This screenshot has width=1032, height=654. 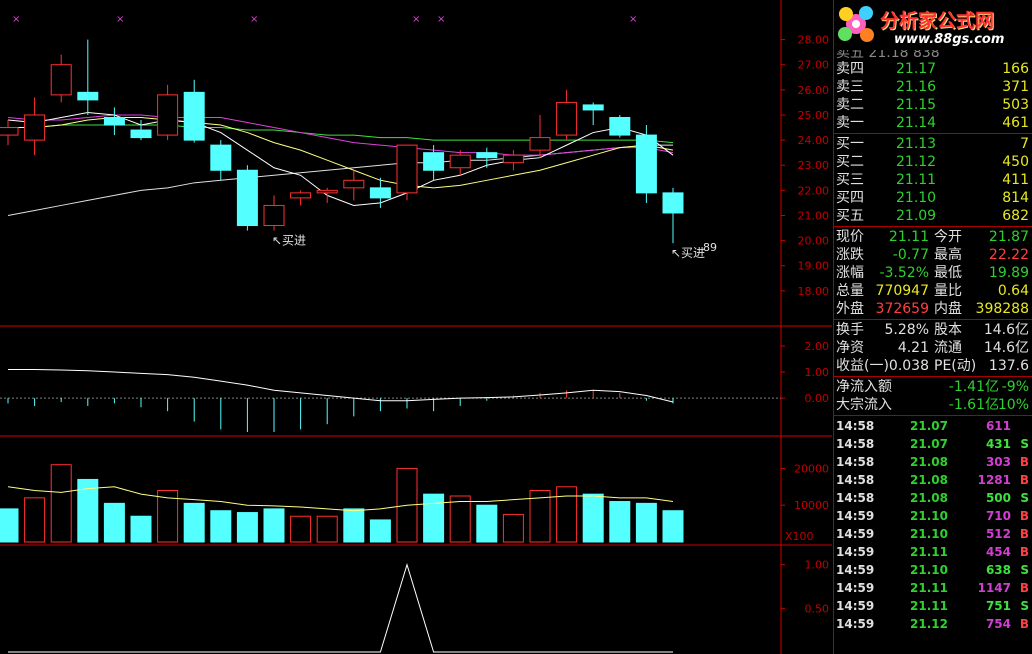 What do you see at coordinates (916, 162) in the screenshot?
I see `bid-price: 21.12` at bounding box center [916, 162].